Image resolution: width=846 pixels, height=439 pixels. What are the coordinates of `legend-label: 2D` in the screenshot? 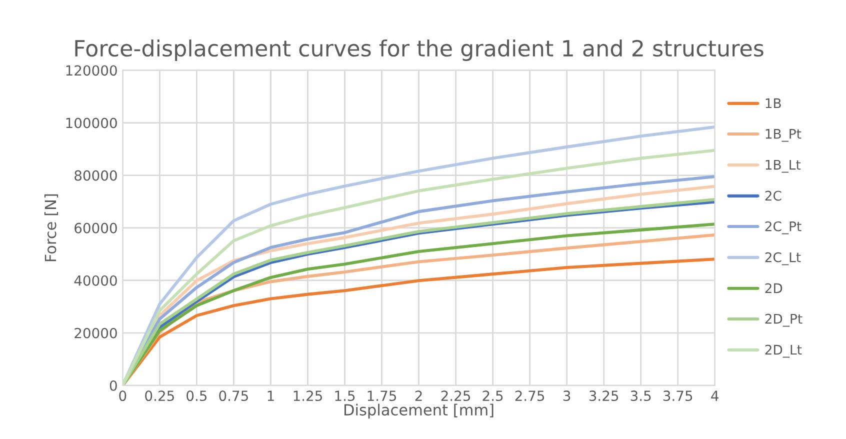 It's located at (773, 288).